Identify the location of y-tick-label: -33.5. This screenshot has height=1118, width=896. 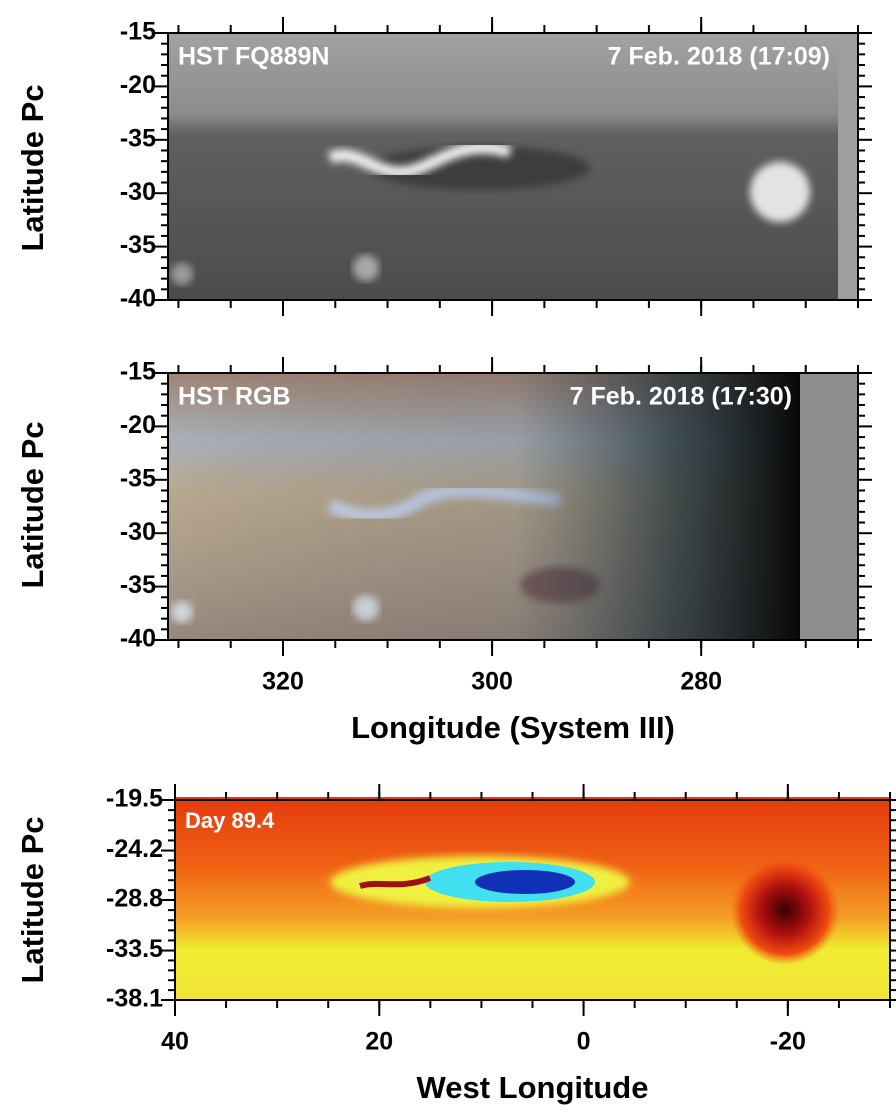
(134, 949).